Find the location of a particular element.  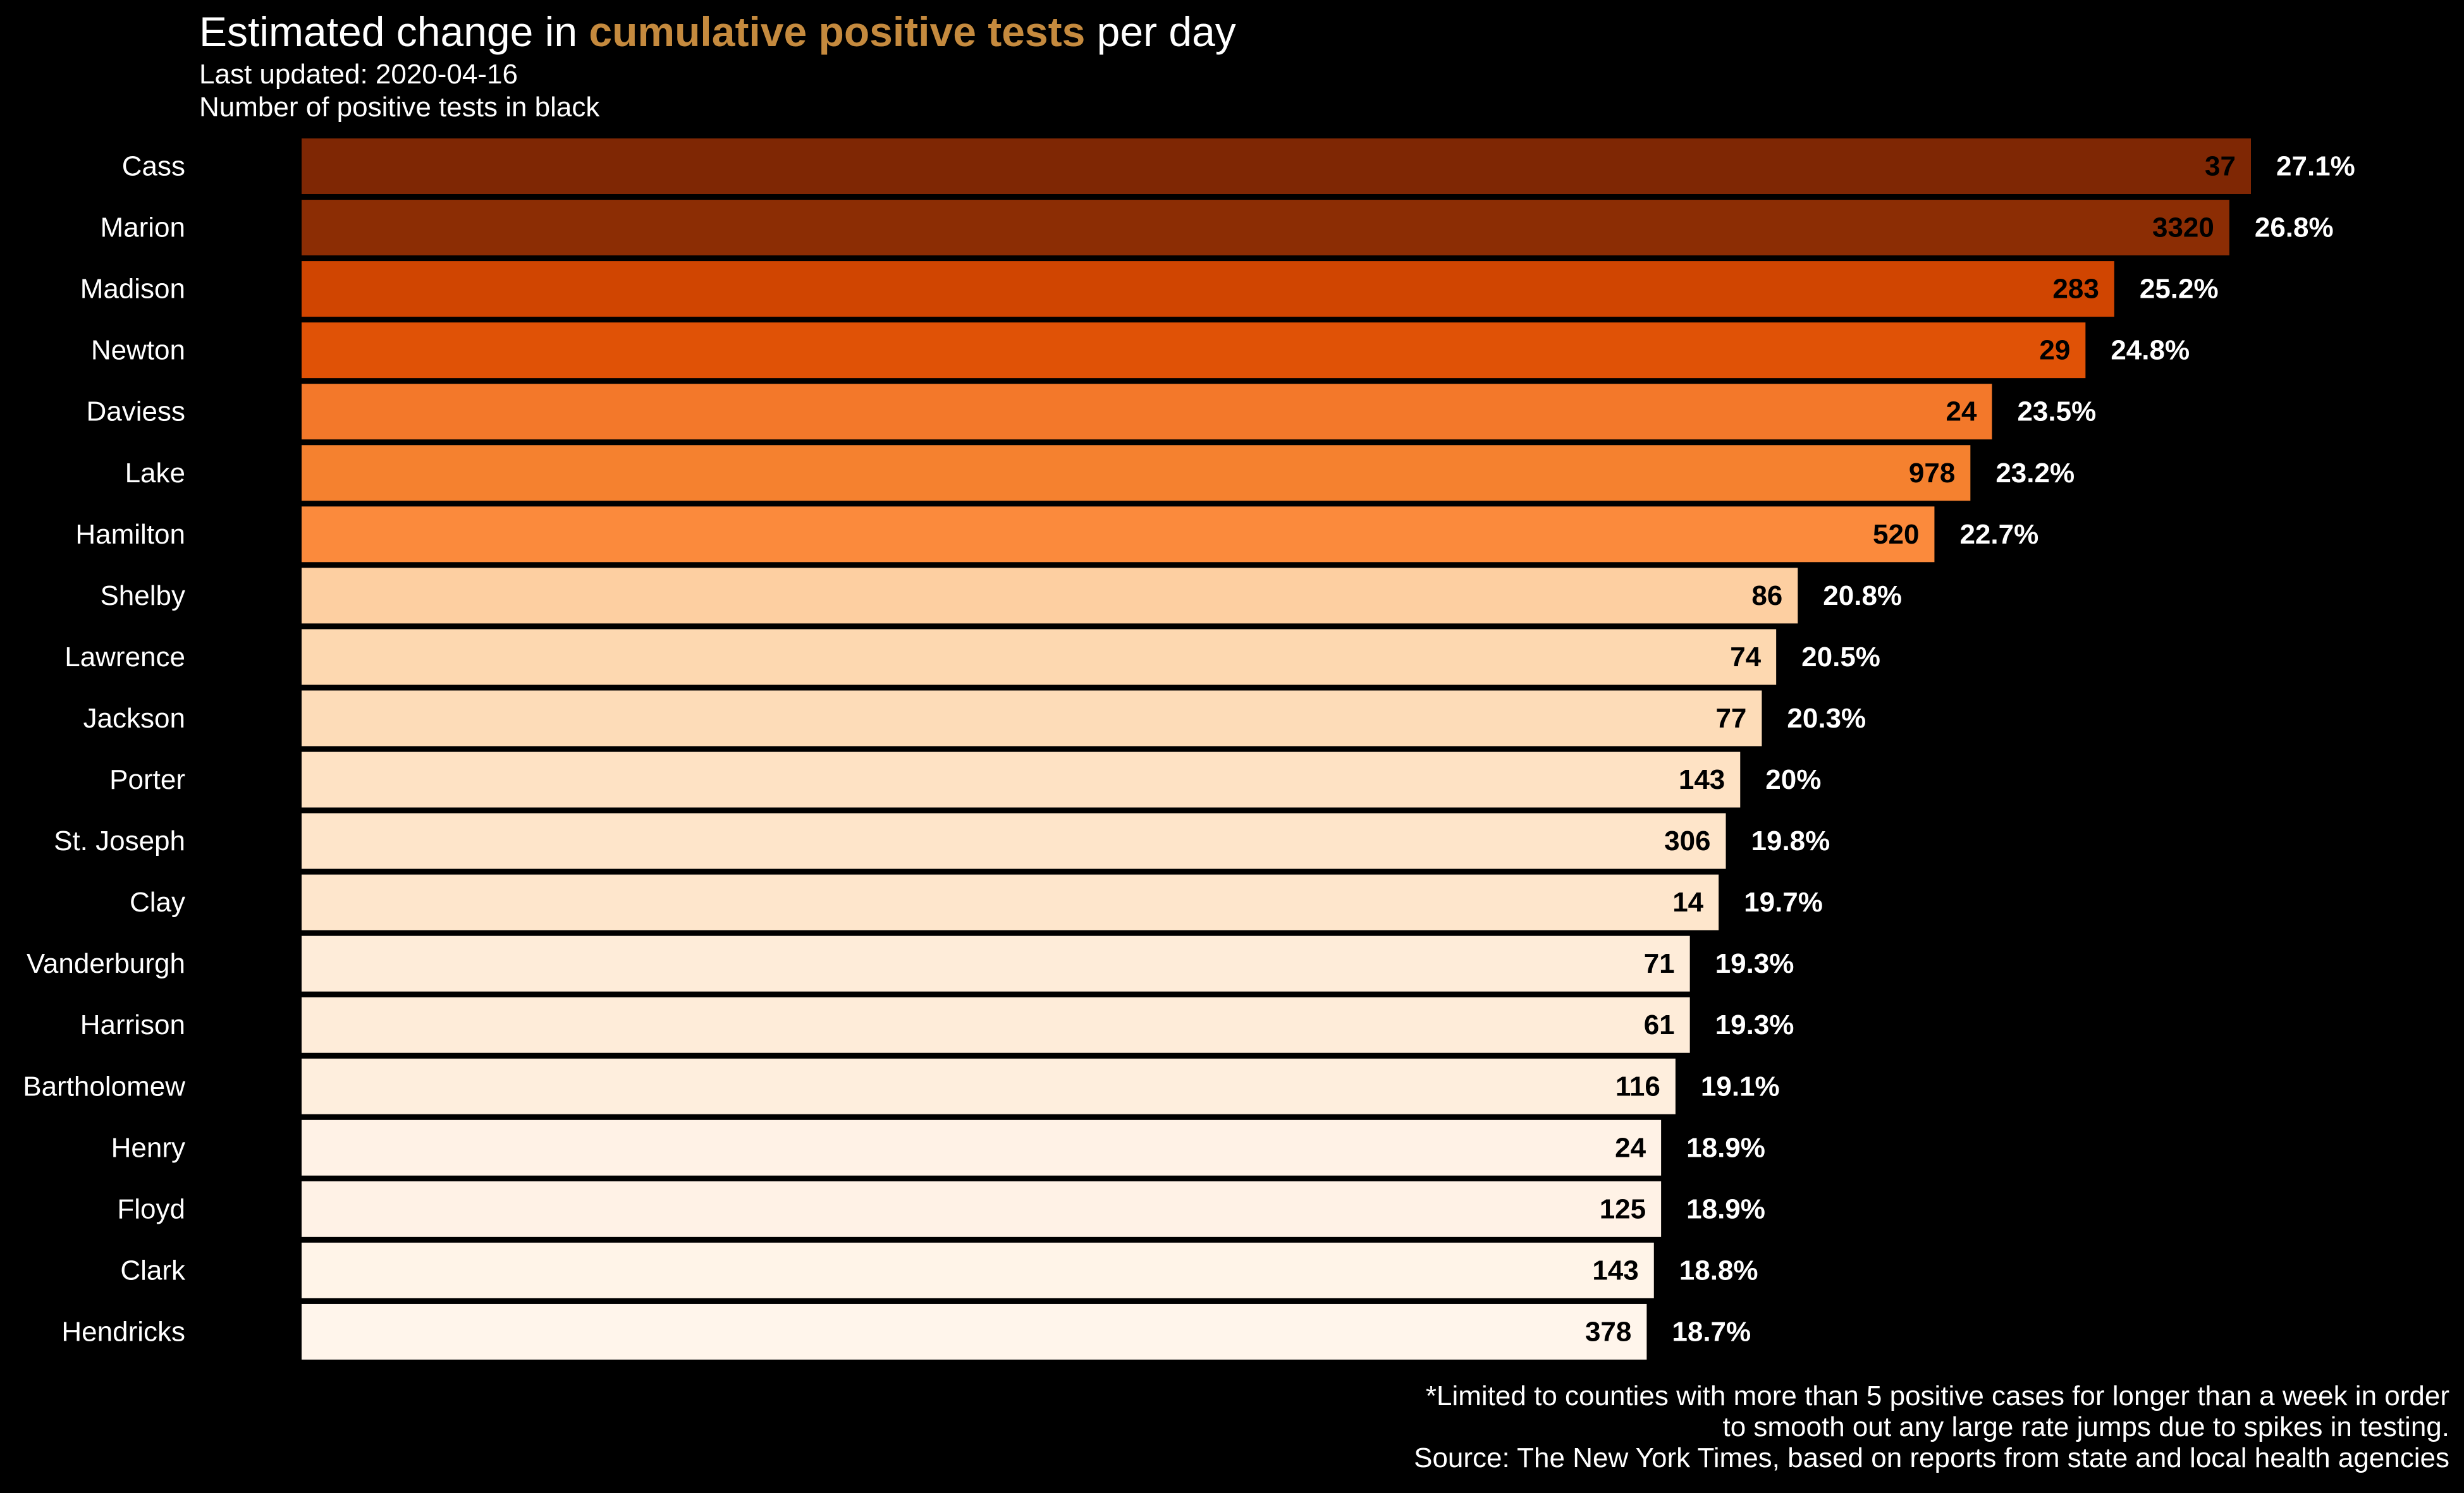

category-label: Daviess is located at coordinates (136, 411).